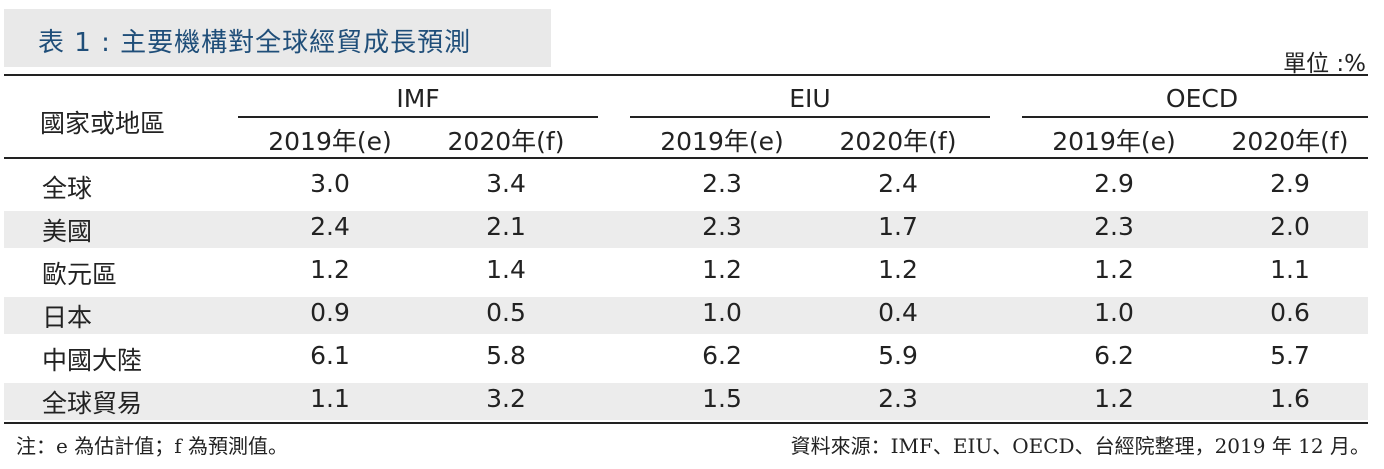  I want to click on group-underline-eiu, so click(810, 117).